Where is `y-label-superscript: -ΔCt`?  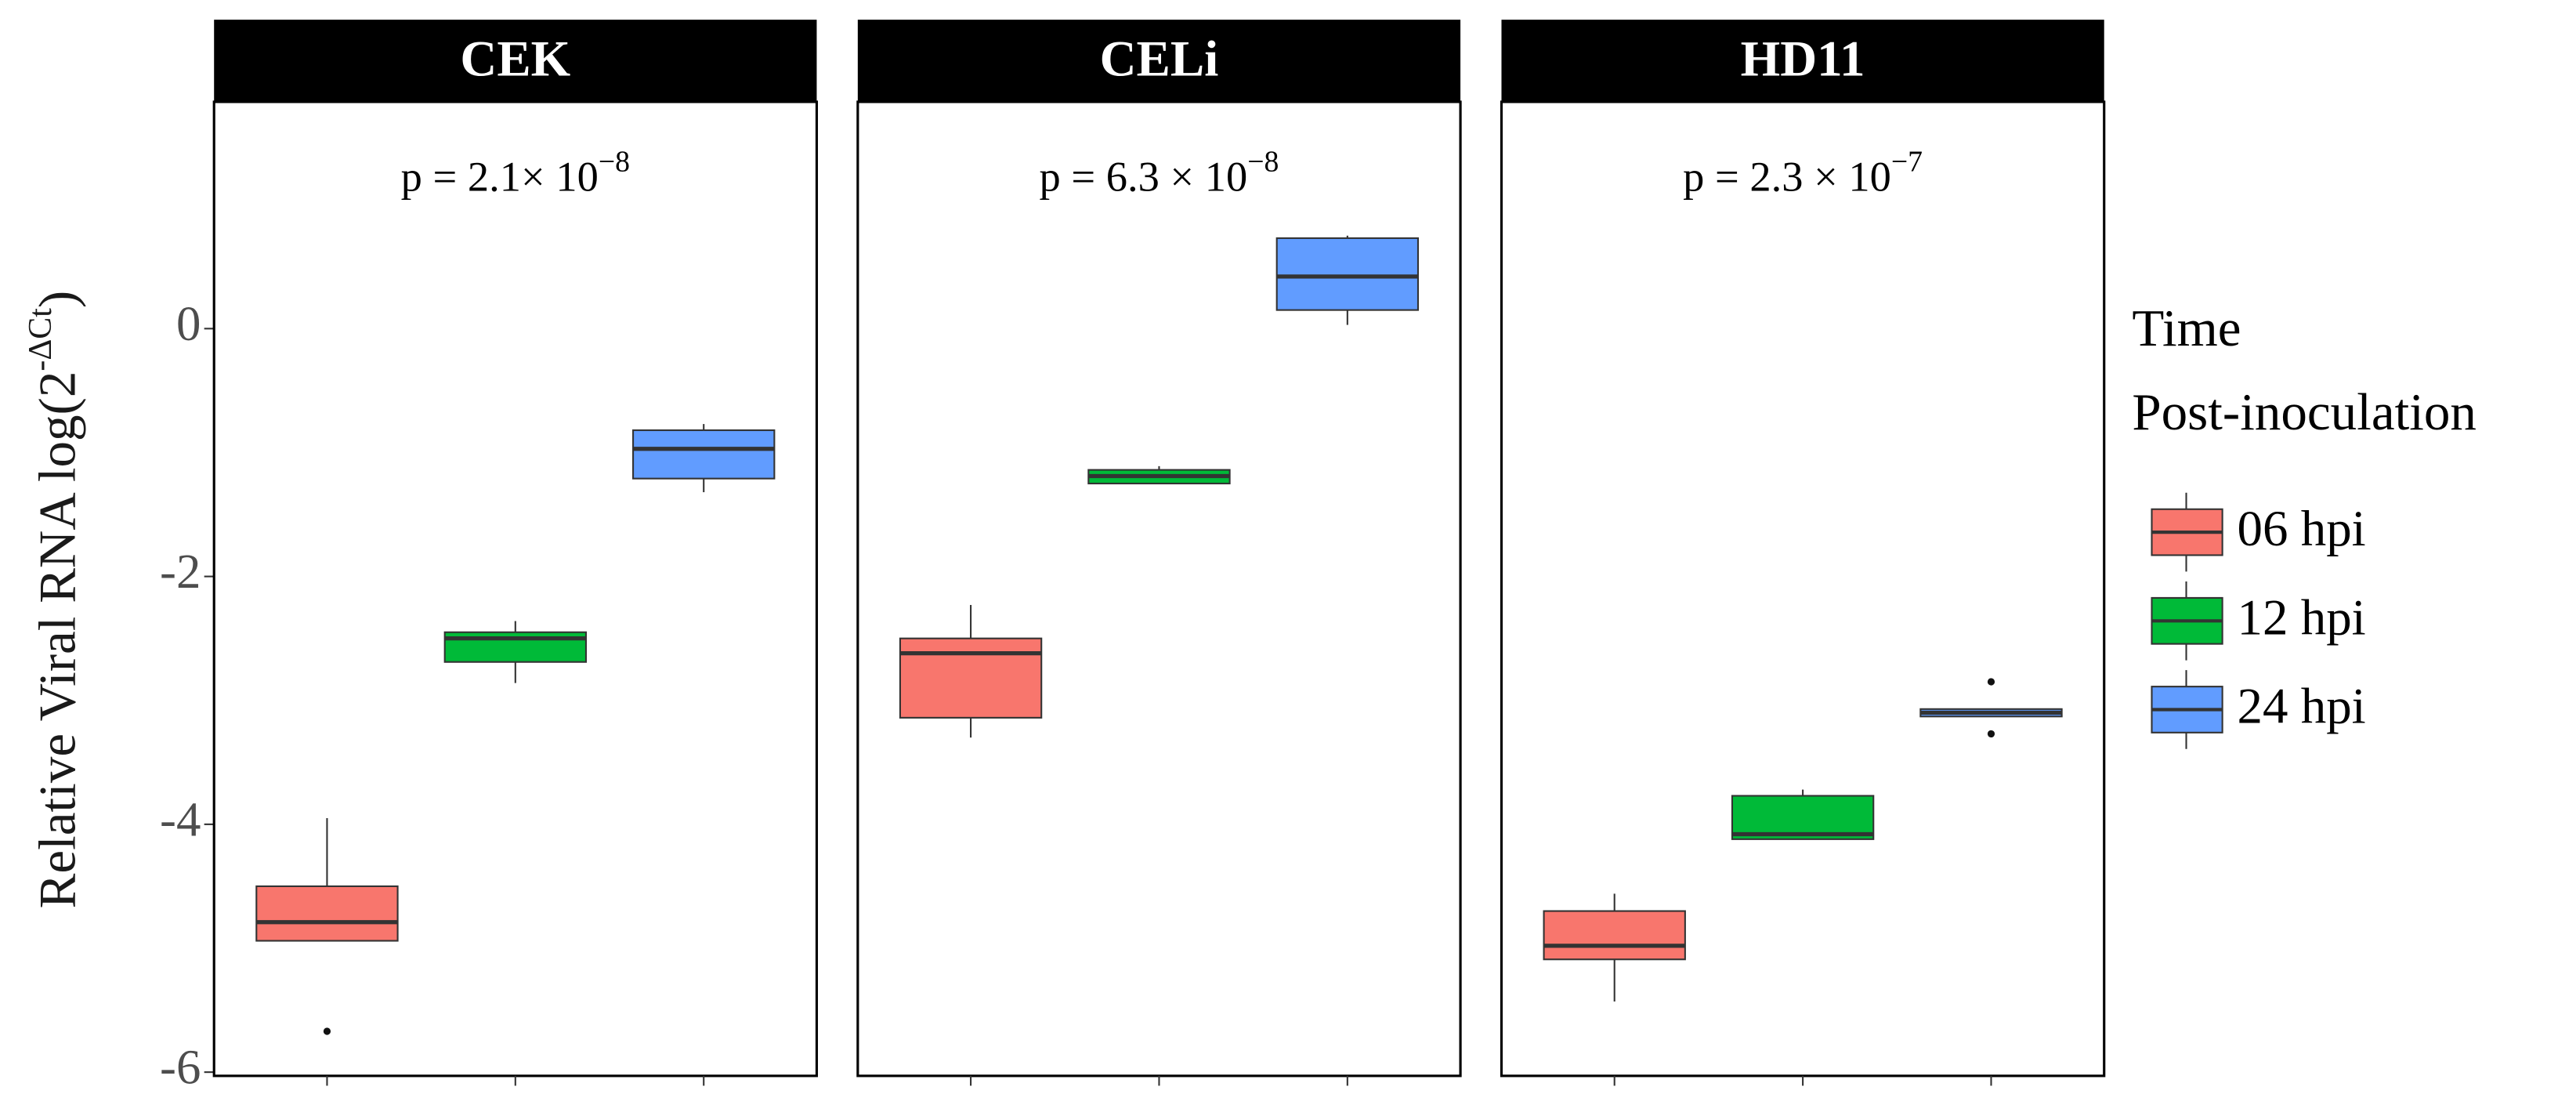 y-label-superscript: -ΔCt is located at coordinates (41, 339).